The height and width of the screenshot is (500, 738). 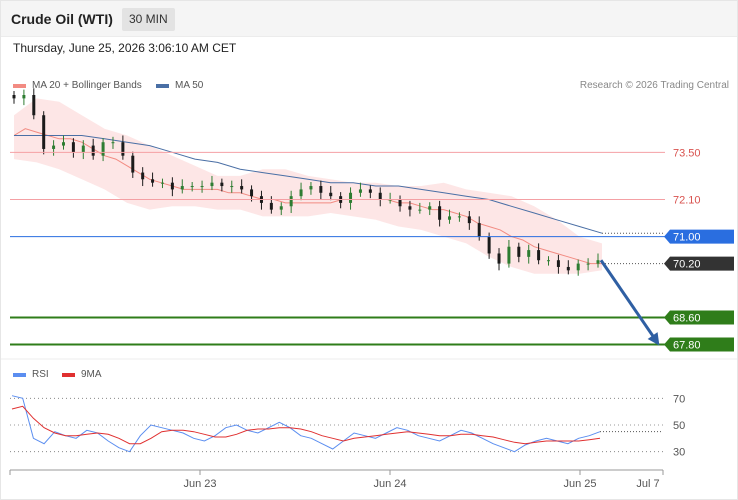 What do you see at coordinates (68, 374) in the screenshot?
I see `ma9-swatch` at bounding box center [68, 374].